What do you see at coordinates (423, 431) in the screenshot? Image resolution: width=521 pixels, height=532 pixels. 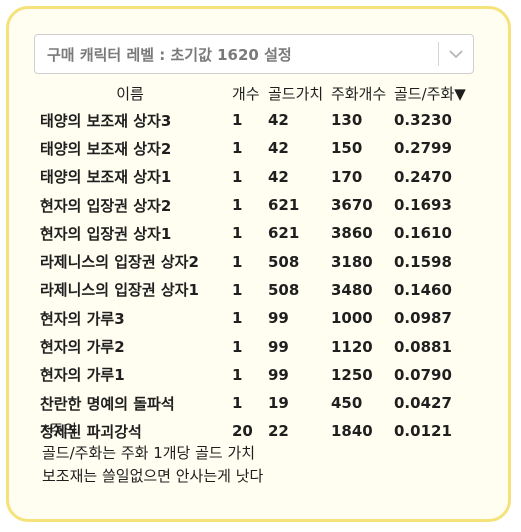 I see `cell-ratio: 0.0121` at bounding box center [423, 431].